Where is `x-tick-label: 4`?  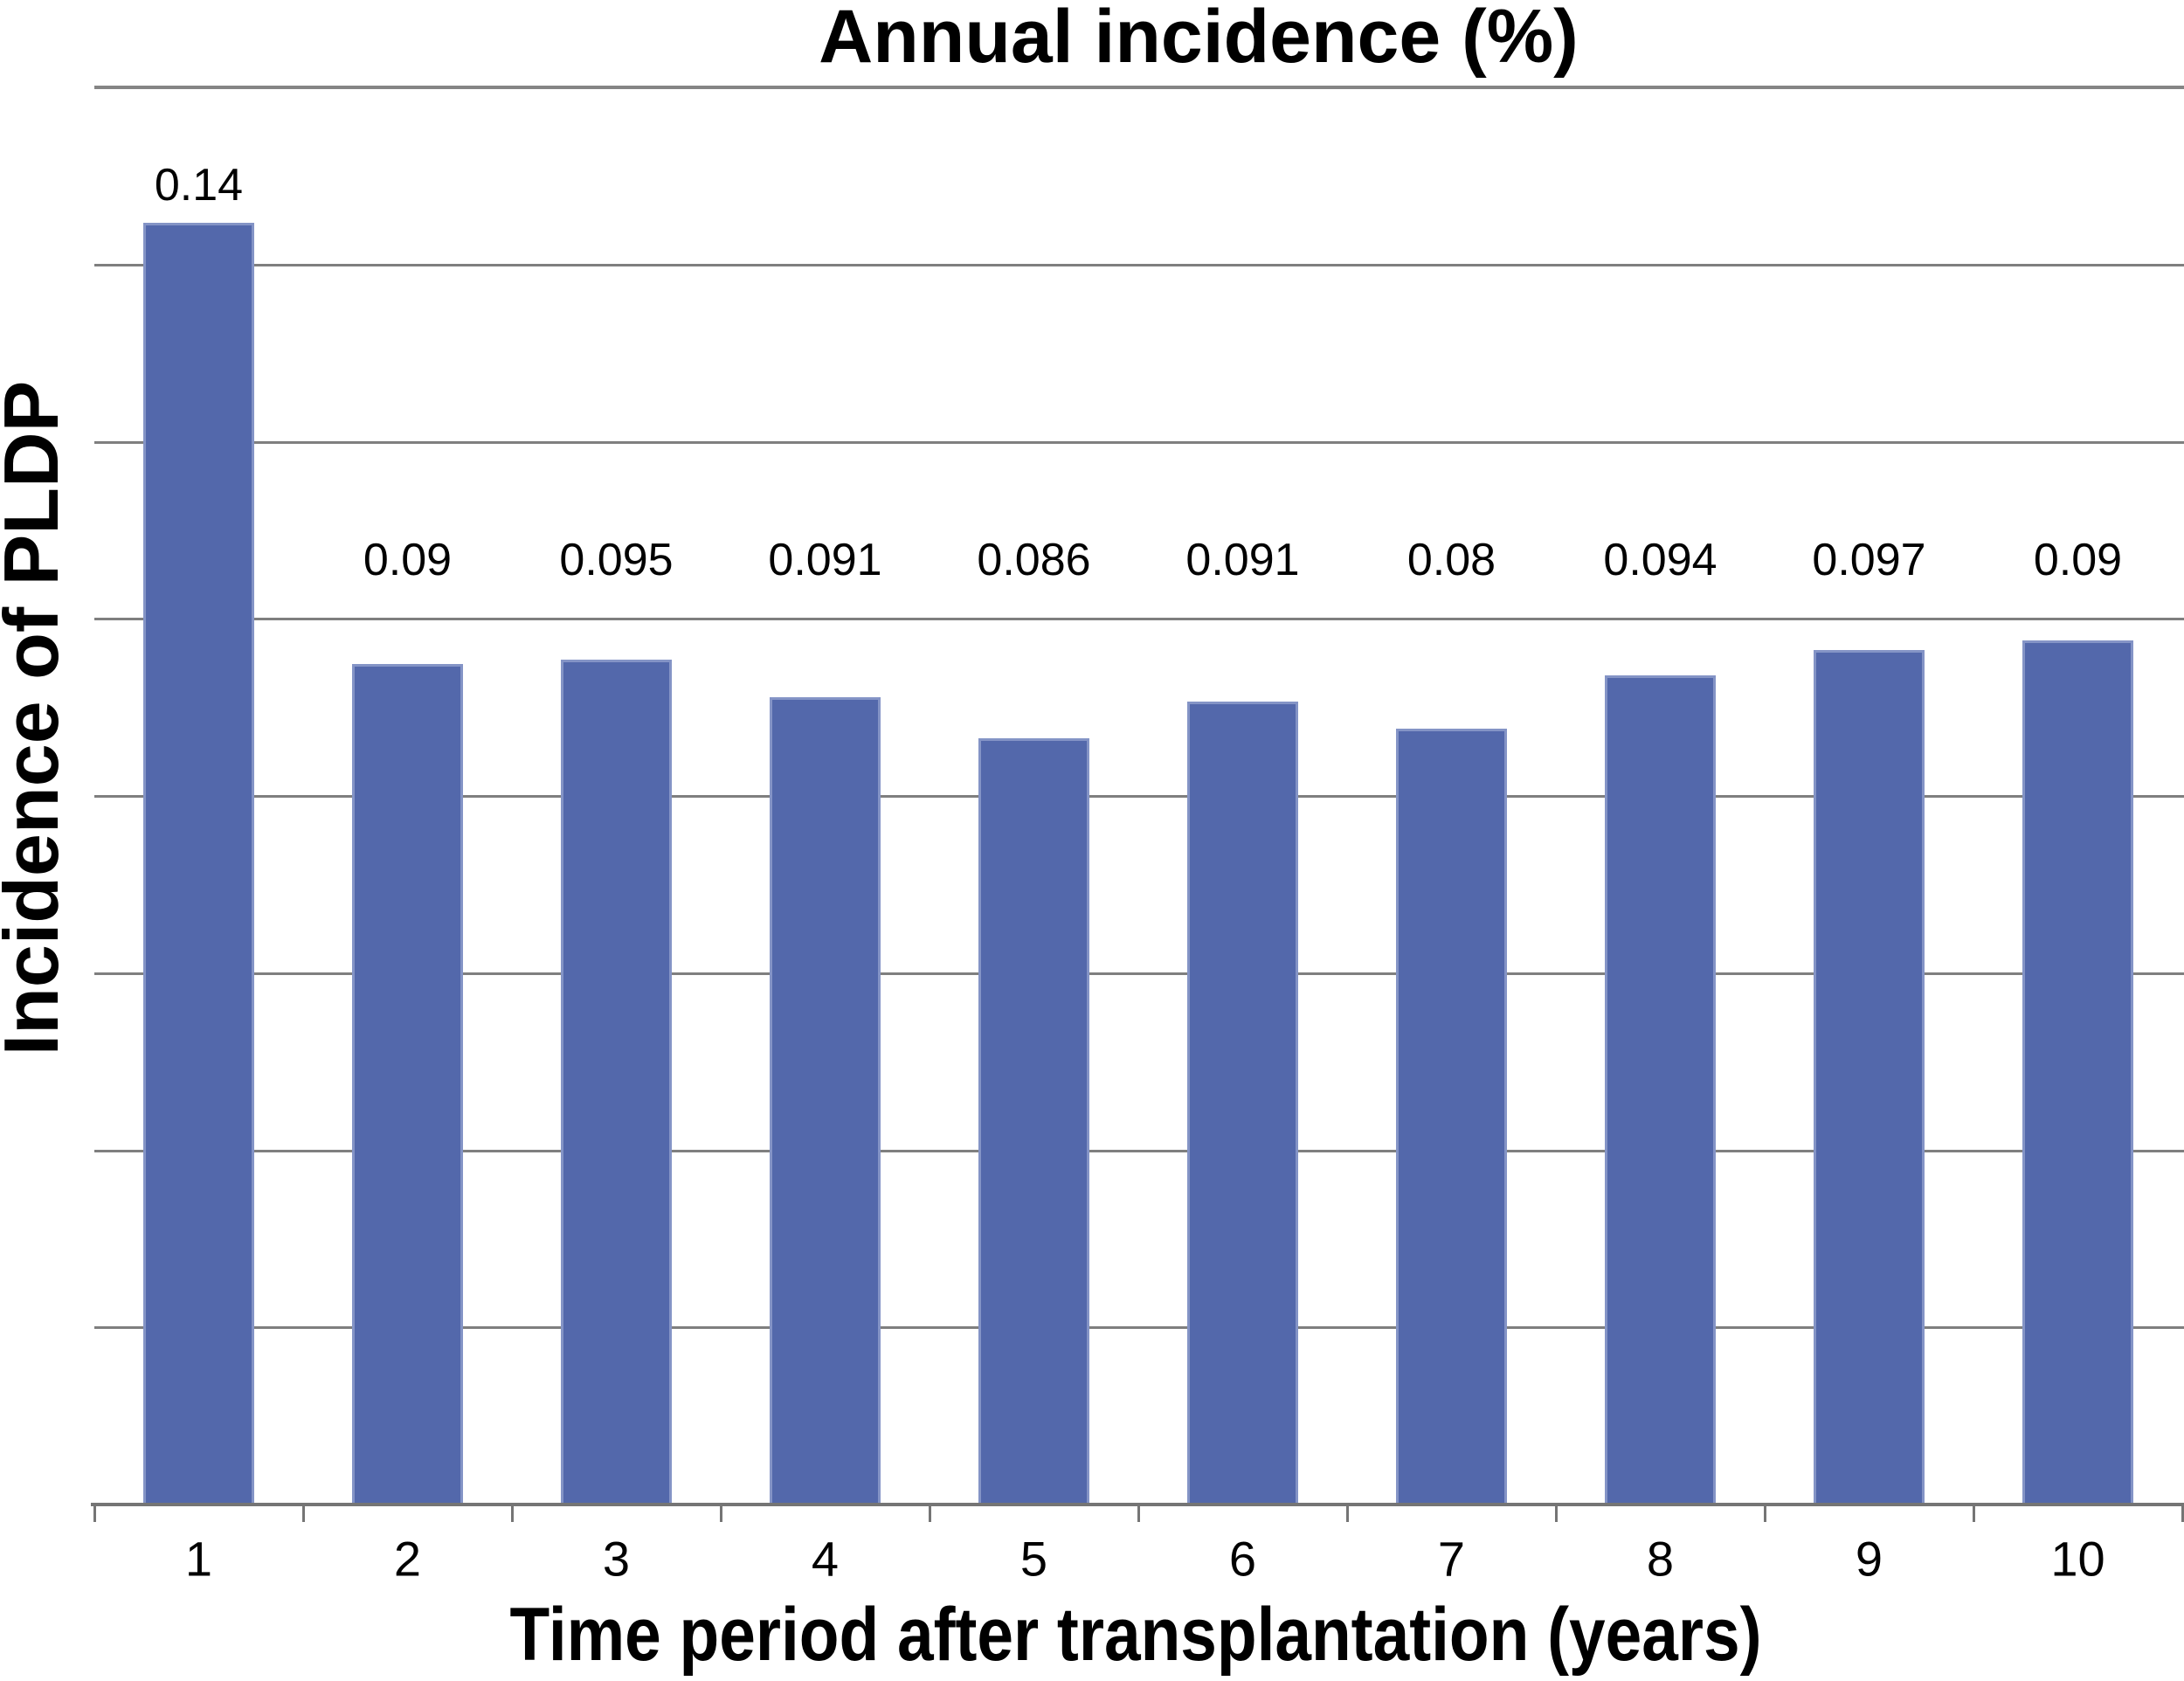 x-tick-label: 4 is located at coordinates (825, 1559).